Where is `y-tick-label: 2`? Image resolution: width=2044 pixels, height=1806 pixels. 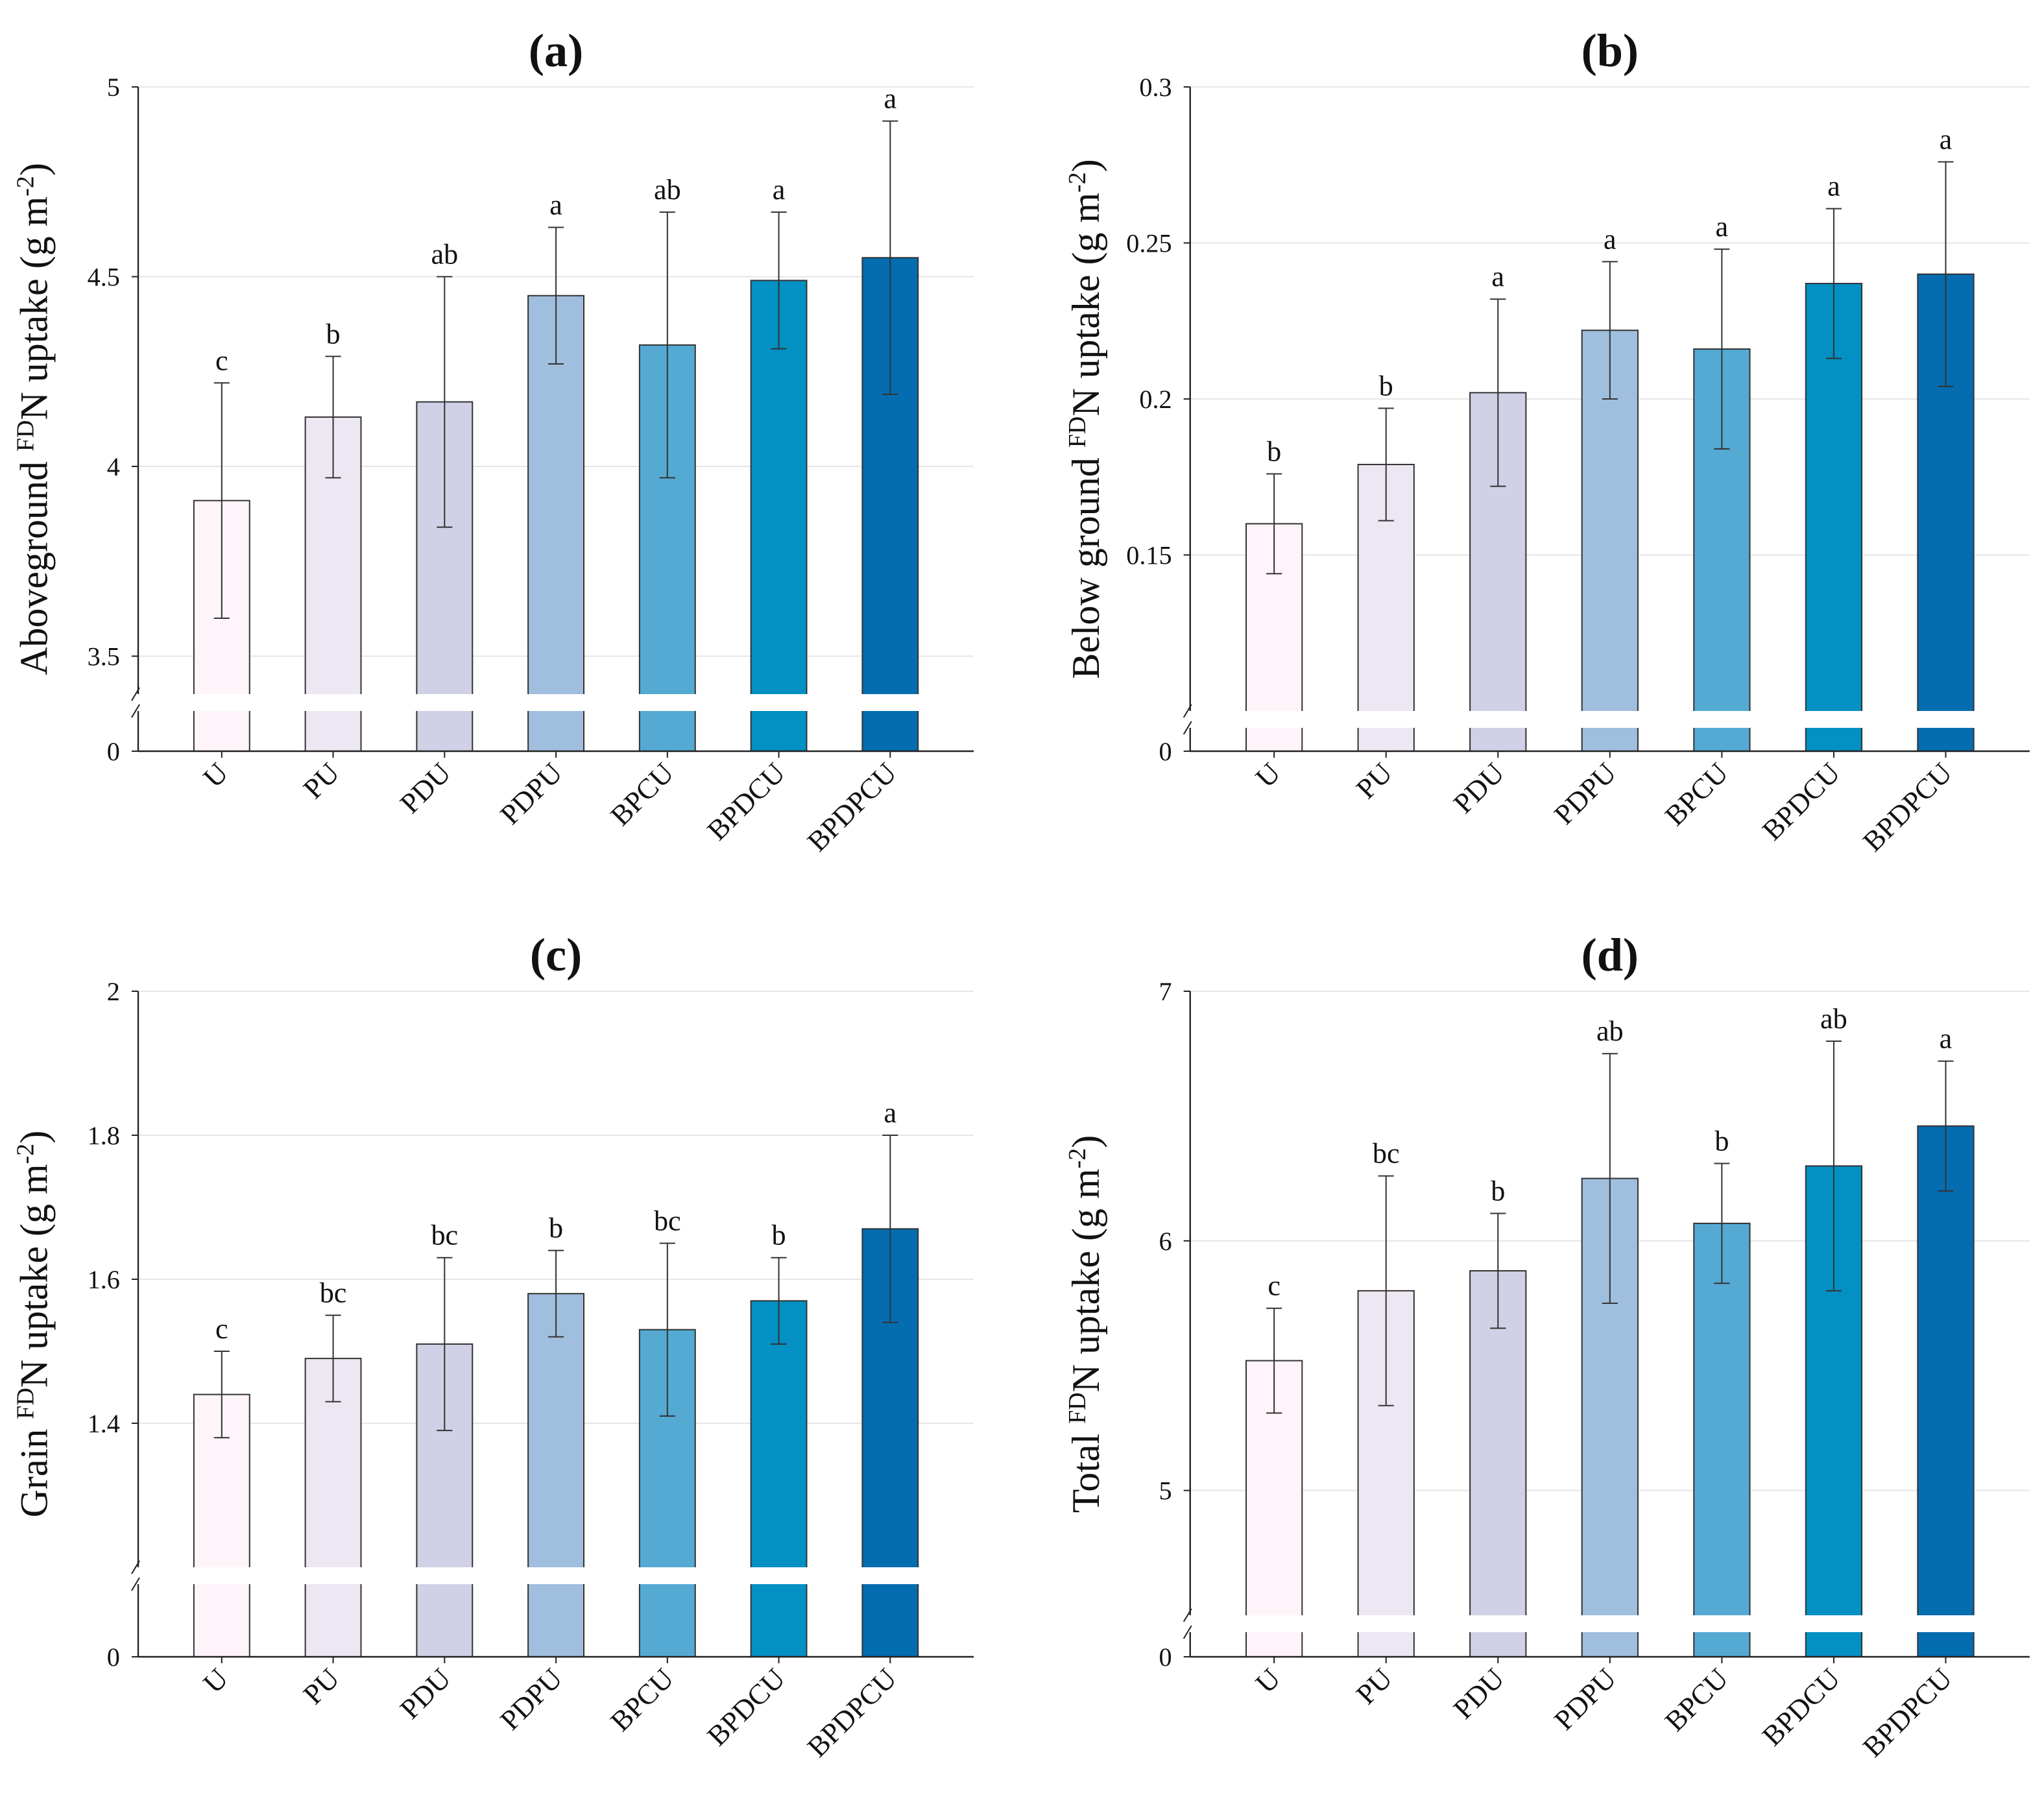
y-tick-label: 2 is located at coordinates (113, 991).